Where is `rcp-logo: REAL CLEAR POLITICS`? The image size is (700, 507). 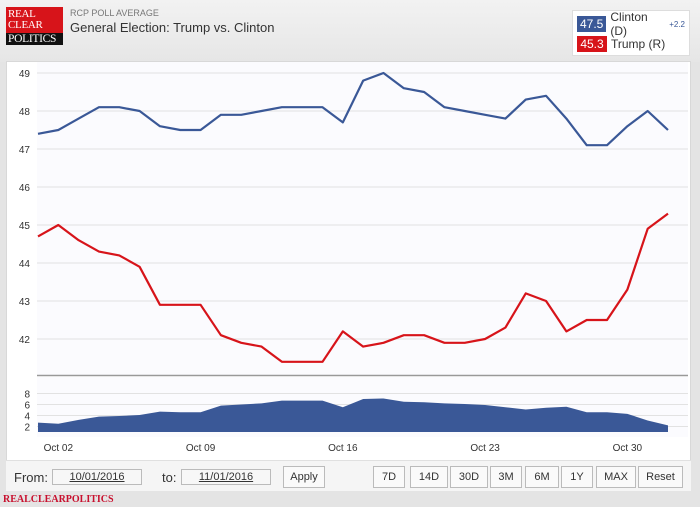
rcp-logo: REAL CLEAR POLITICS is located at coordinates (34, 26).